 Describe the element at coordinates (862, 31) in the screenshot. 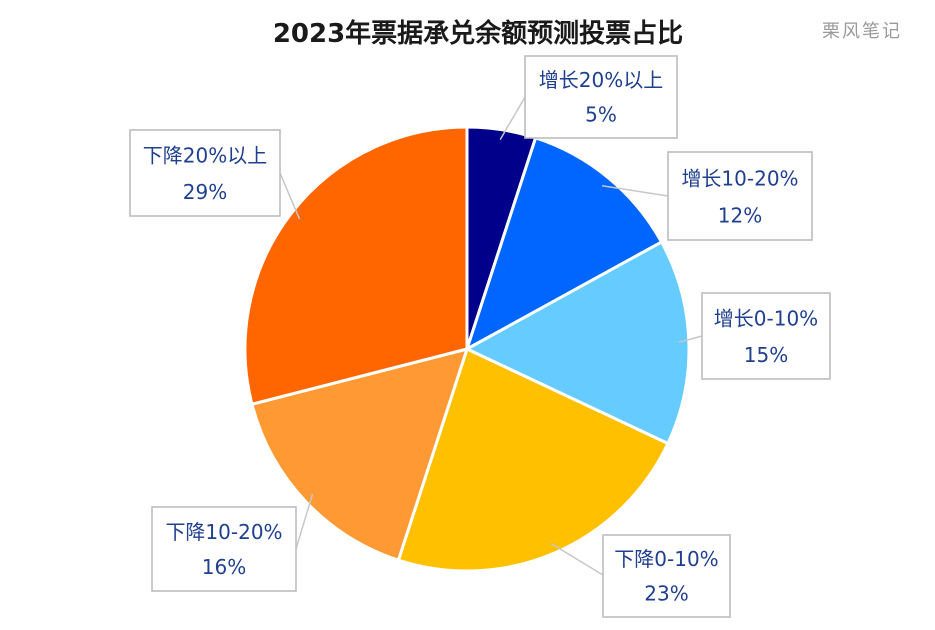

I see `watermark: 栗风笔记` at that location.